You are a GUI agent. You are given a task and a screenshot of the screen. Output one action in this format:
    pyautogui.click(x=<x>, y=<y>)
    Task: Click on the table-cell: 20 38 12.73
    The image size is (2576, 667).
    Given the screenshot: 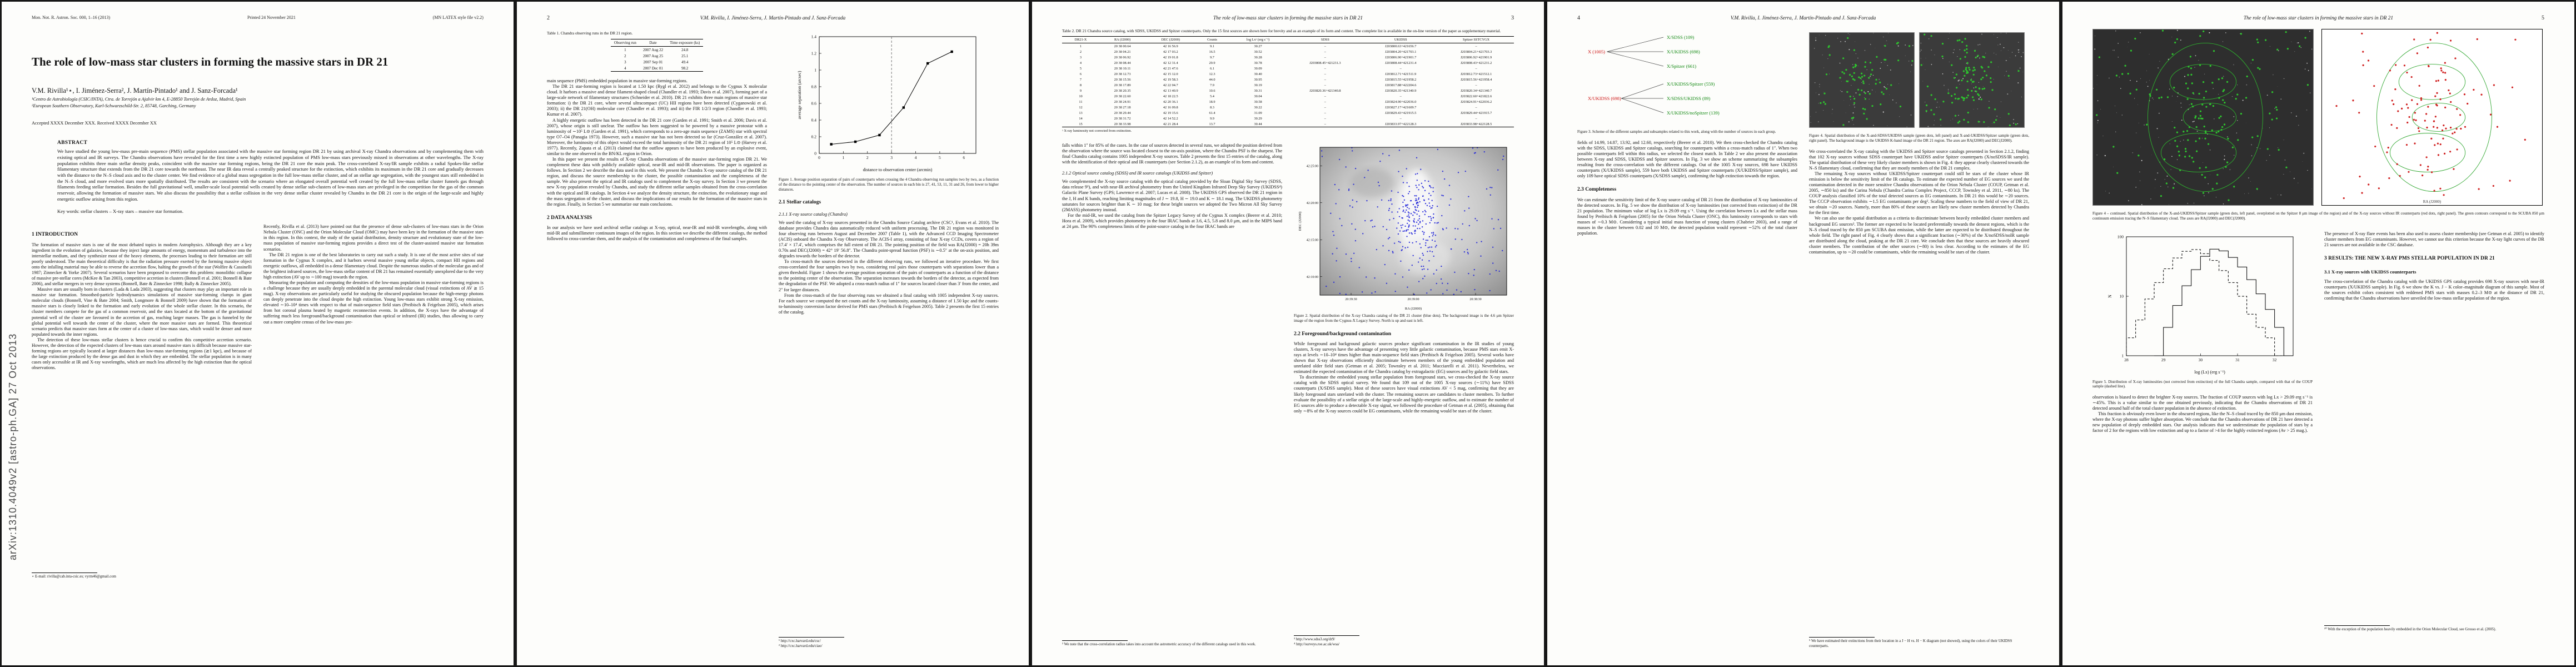 What is the action you would take?
    pyautogui.click(x=1122, y=74)
    